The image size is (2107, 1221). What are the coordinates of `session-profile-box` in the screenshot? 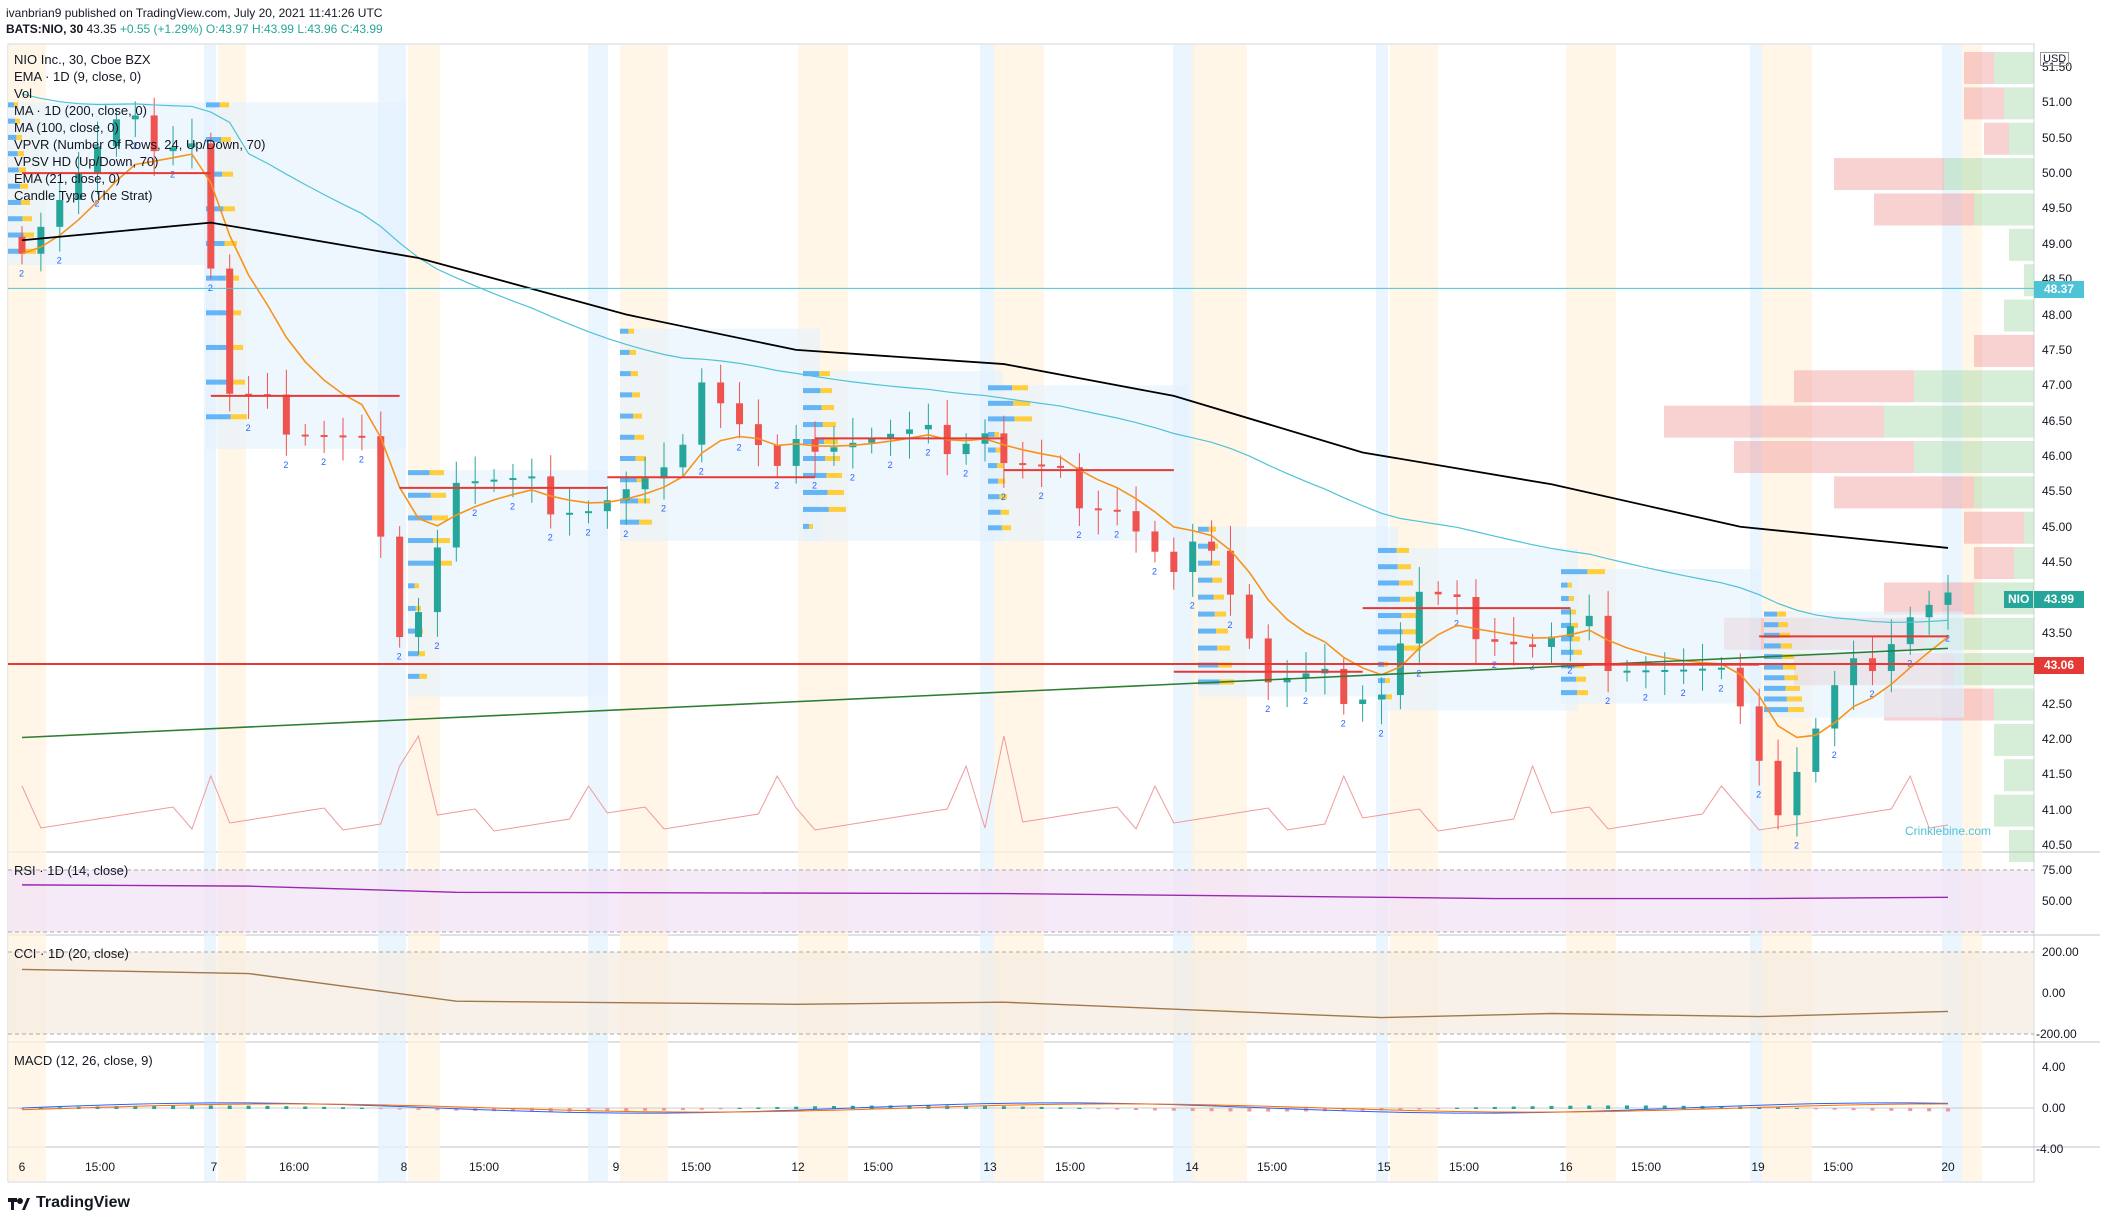 It's located at (306, 275).